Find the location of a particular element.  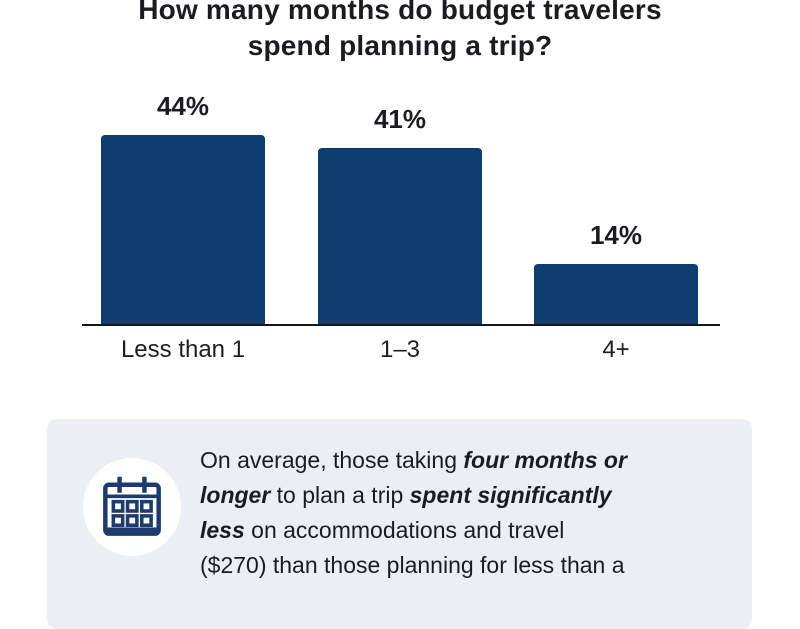

calendar-icon is located at coordinates (132, 506).